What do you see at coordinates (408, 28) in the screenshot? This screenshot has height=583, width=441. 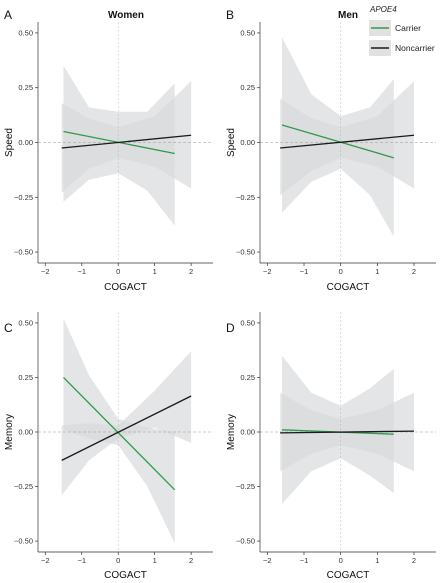 I see `legend-label-carrier: Carrier` at bounding box center [408, 28].